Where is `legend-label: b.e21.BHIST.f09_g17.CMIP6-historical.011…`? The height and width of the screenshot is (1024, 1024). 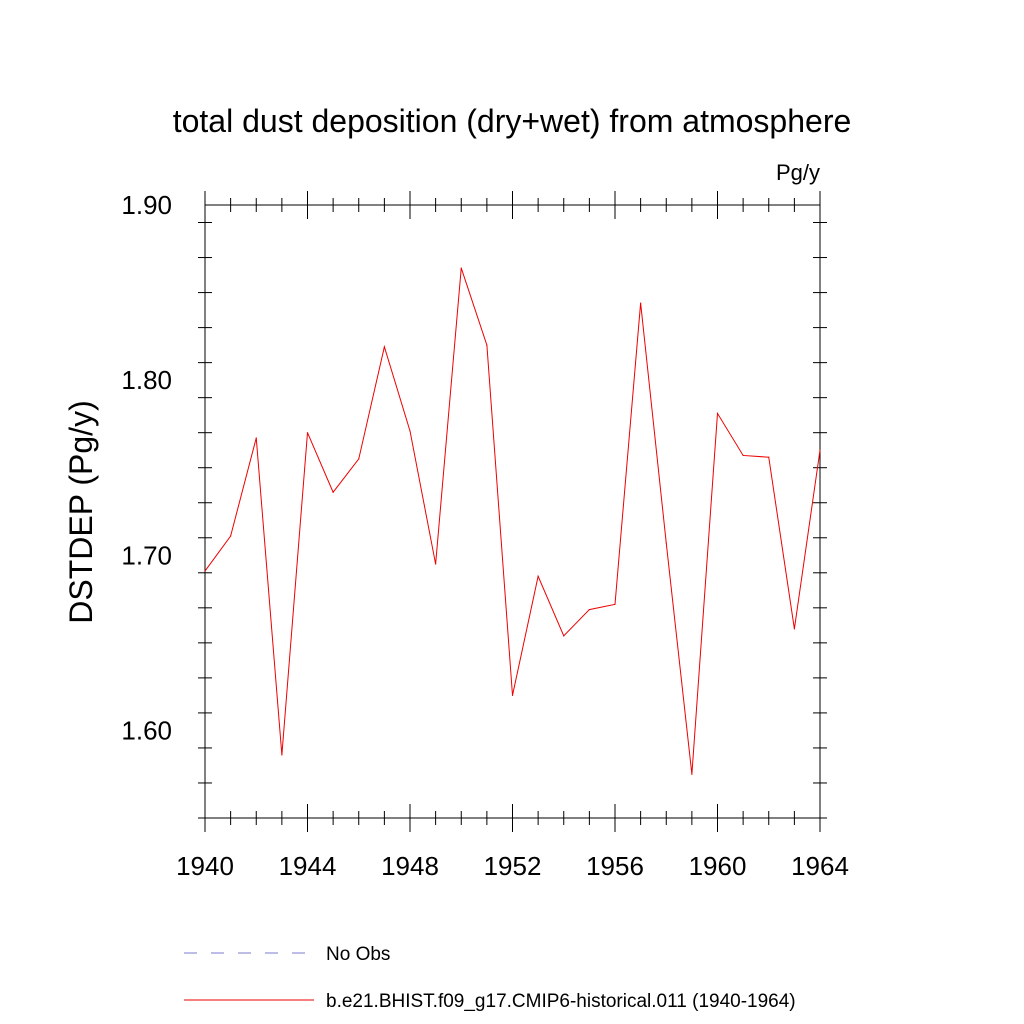
legend-label: b.e21.BHIST.f09_g17.CMIP6-historical.011… is located at coordinates (561, 1001).